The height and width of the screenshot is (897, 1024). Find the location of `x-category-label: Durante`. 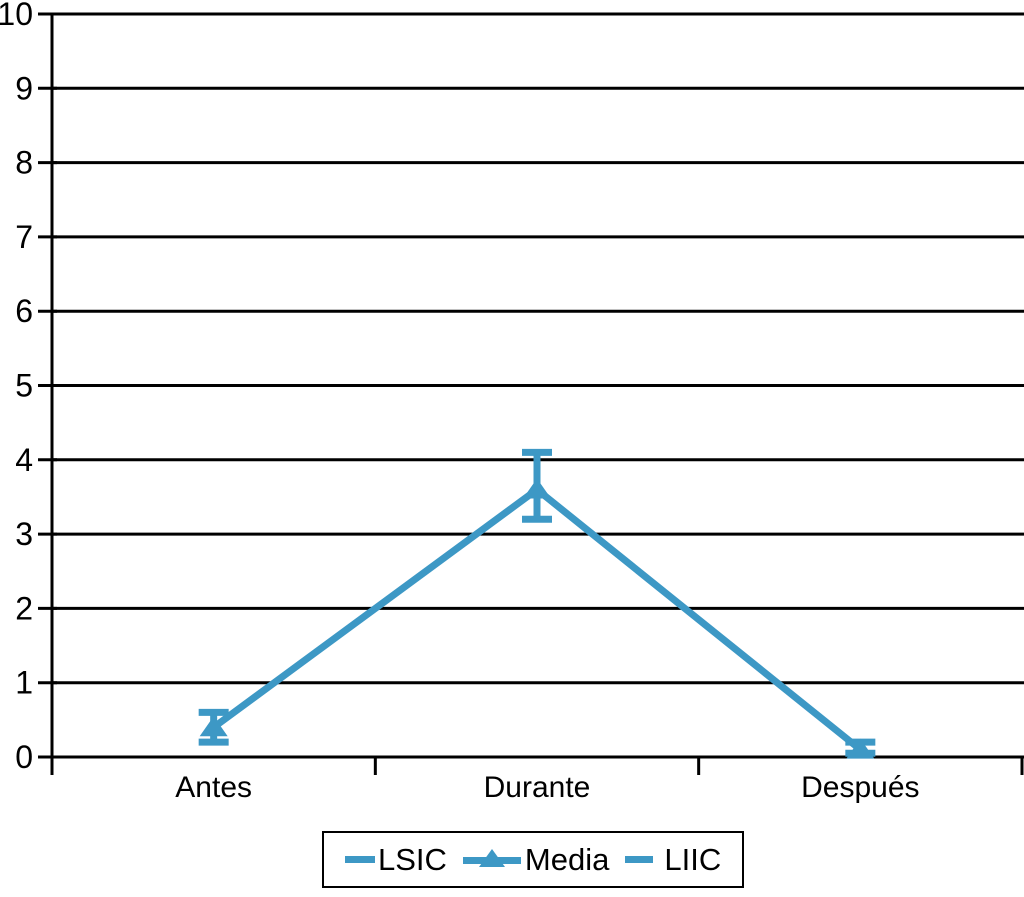

x-category-label: Durante is located at coordinates (537, 787).